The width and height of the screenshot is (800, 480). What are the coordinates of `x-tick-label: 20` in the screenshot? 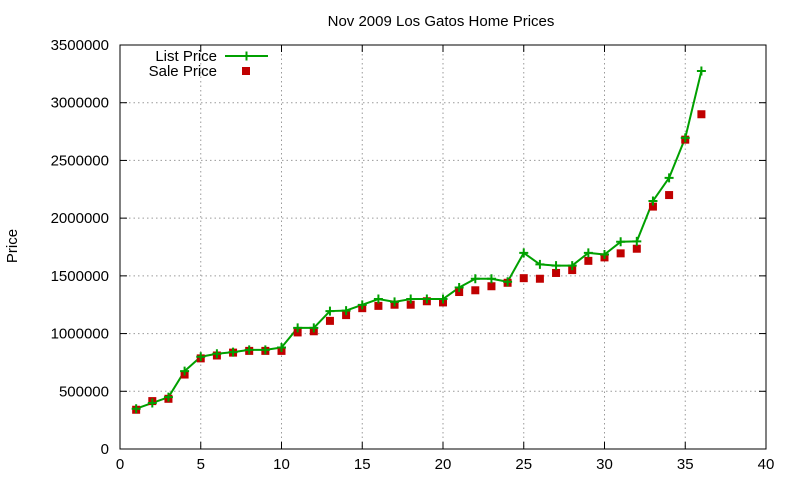 It's located at (443, 464).